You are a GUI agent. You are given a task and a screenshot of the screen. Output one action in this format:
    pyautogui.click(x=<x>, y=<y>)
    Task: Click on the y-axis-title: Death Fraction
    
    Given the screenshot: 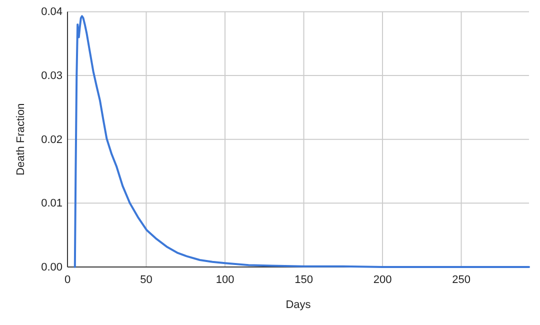 What is the action you would take?
    pyautogui.click(x=21, y=139)
    